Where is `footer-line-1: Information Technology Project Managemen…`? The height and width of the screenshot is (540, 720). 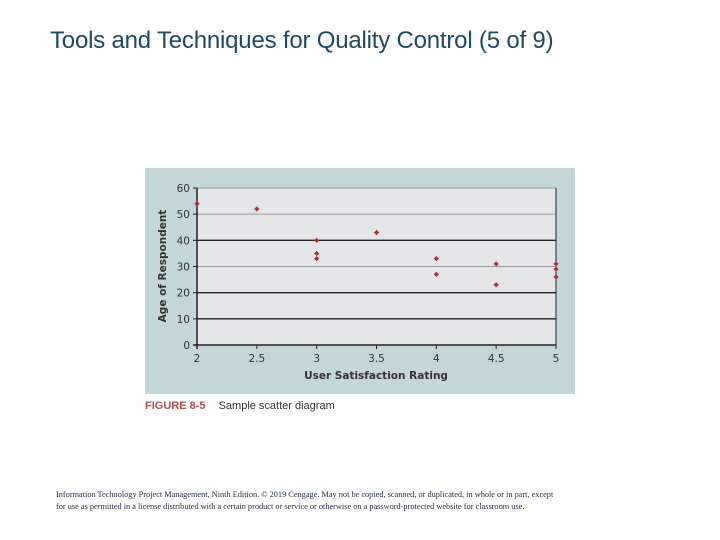 footer-line-1: Information Technology Project Managemen… is located at coordinates (305, 494).